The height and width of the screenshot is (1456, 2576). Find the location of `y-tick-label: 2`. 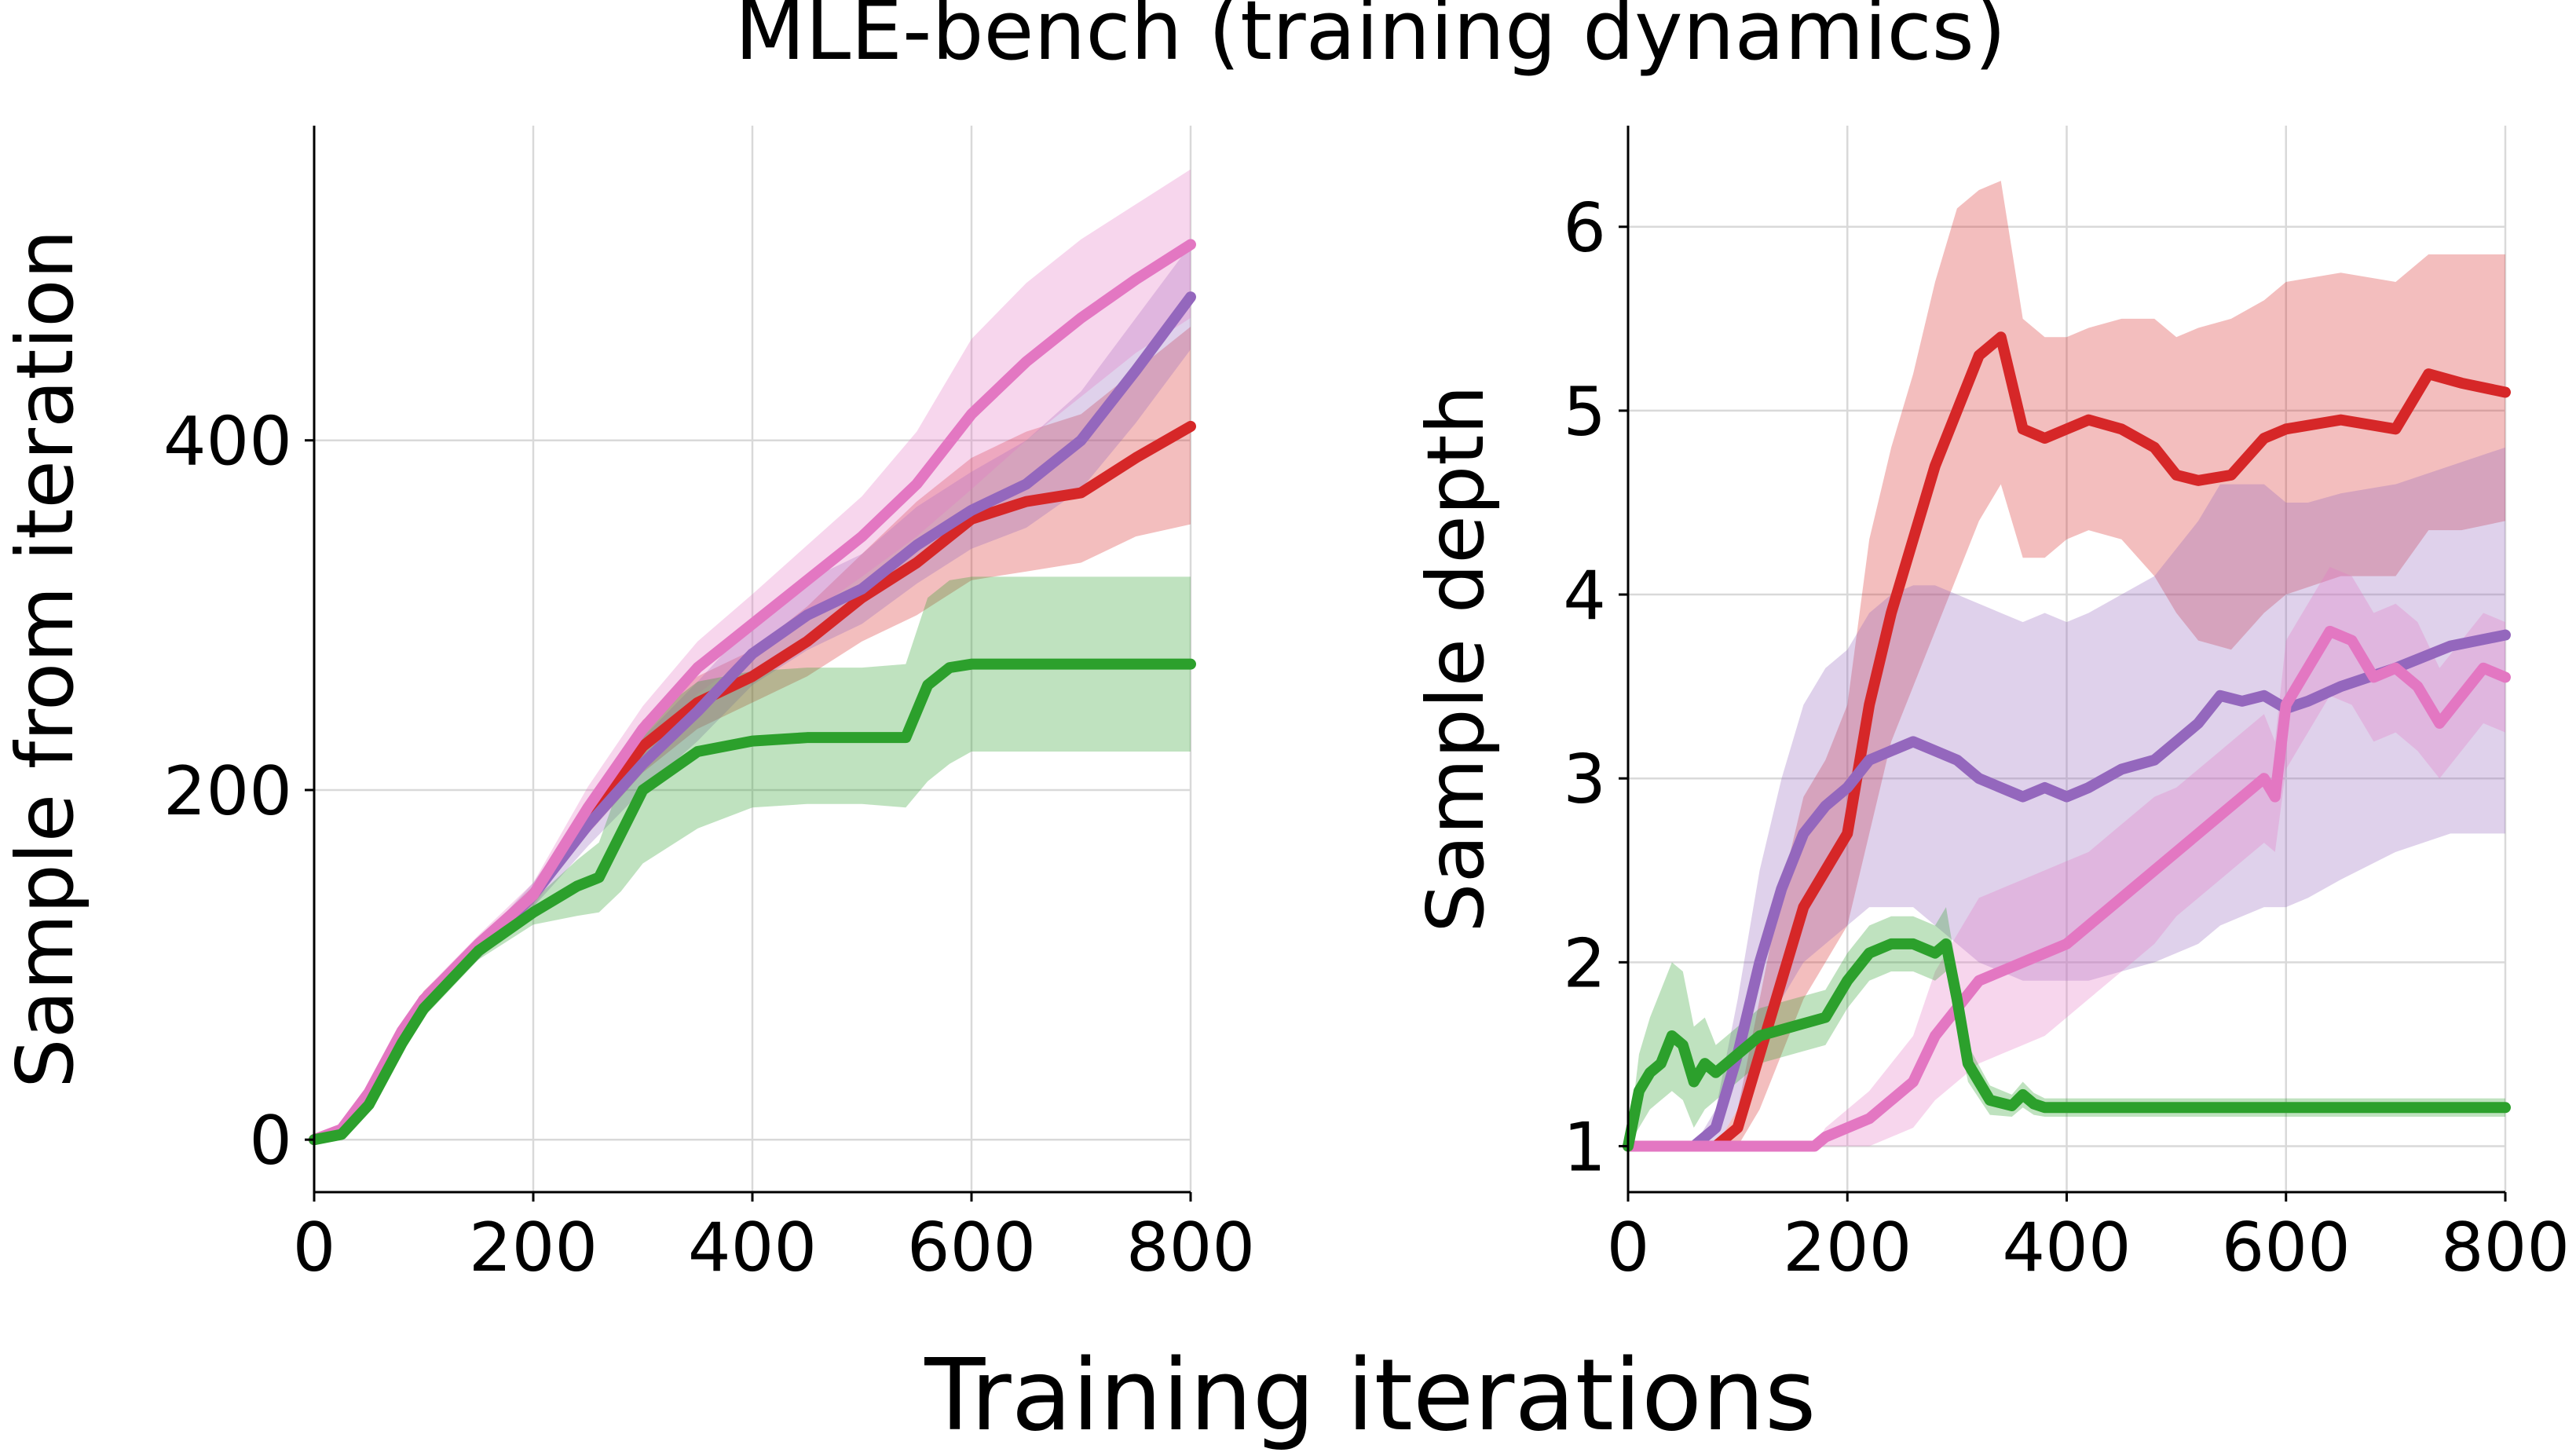

y-tick-label: 2 is located at coordinates (1584, 963).